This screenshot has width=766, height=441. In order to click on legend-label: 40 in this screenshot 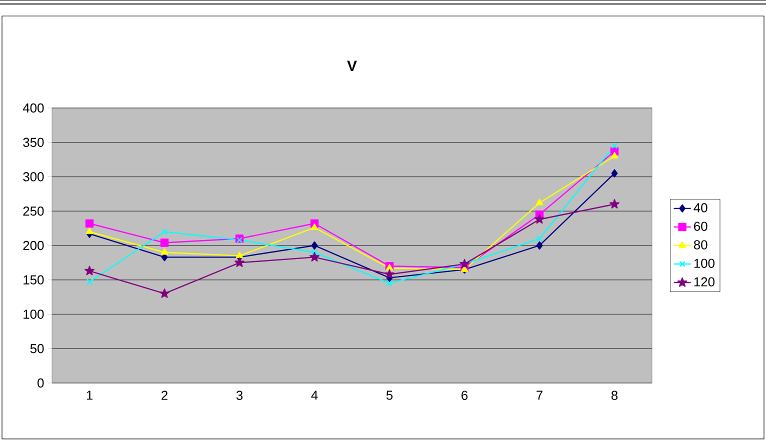, I will do `click(701, 207)`.